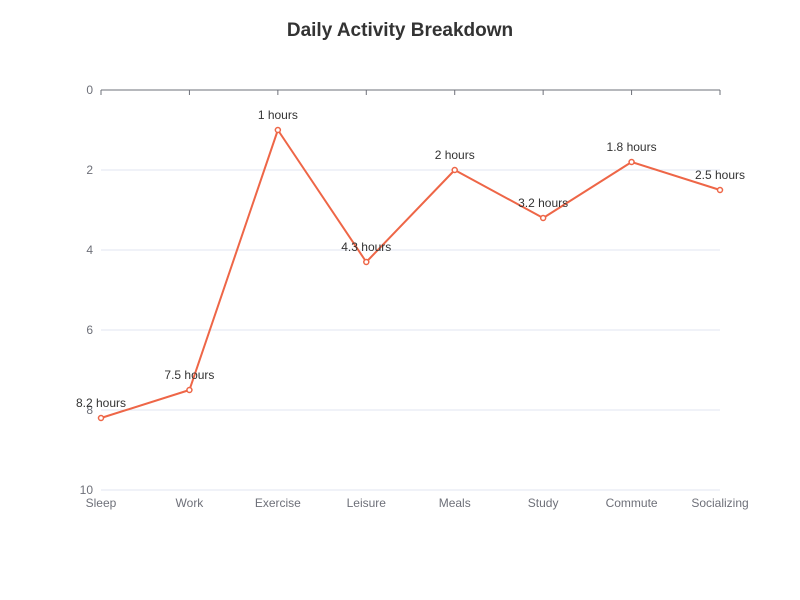  What do you see at coordinates (455, 155) in the screenshot?
I see `data-label-meals: 2 hours` at bounding box center [455, 155].